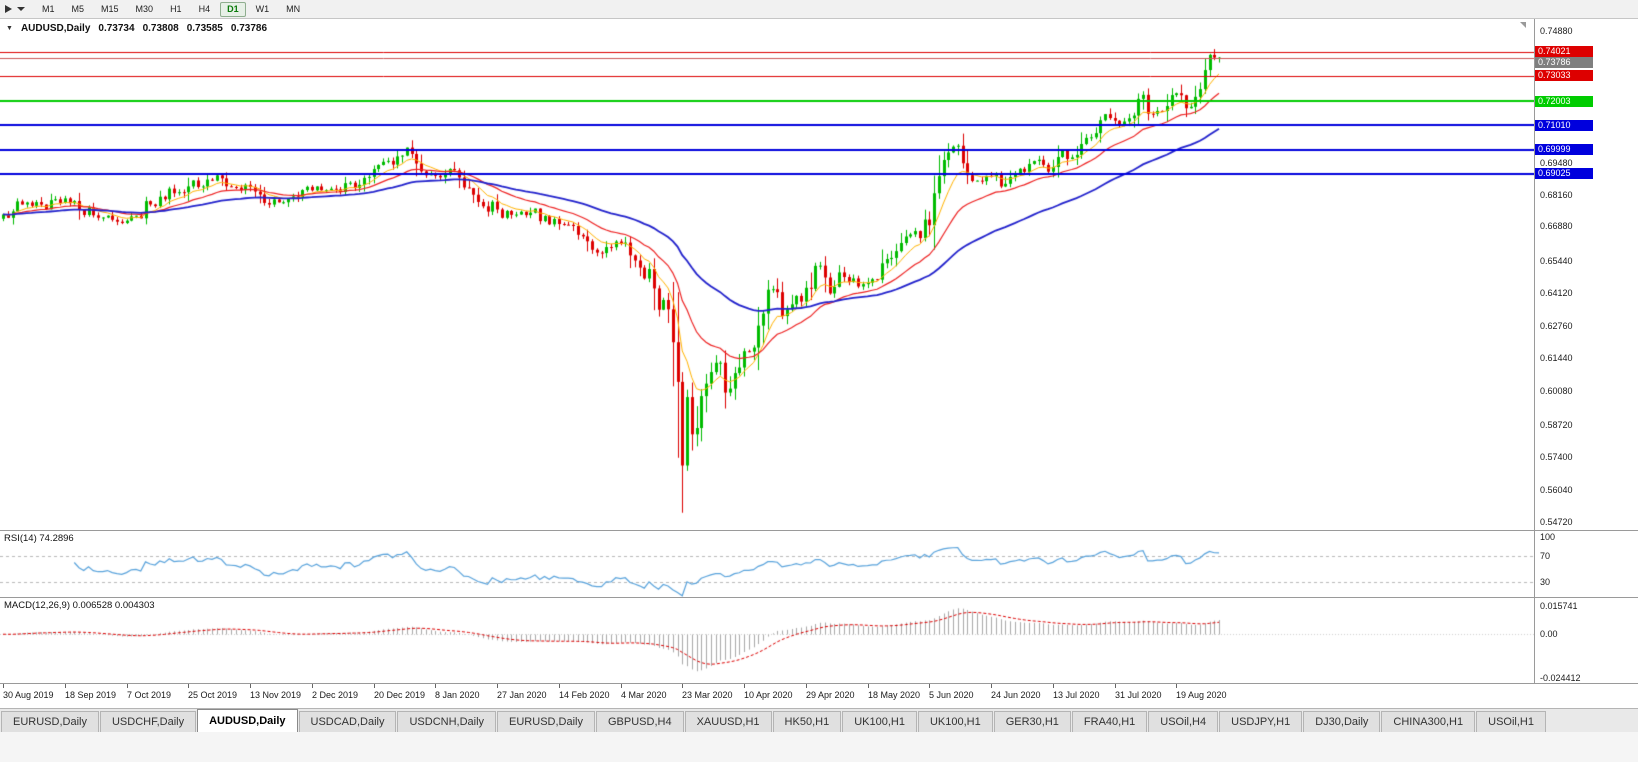 This screenshot has height=762, width=1638. What do you see at coordinates (644, 695) in the screenshot?
I see `date-label: 4 Mar 2020` at bounding box center [644, 695].